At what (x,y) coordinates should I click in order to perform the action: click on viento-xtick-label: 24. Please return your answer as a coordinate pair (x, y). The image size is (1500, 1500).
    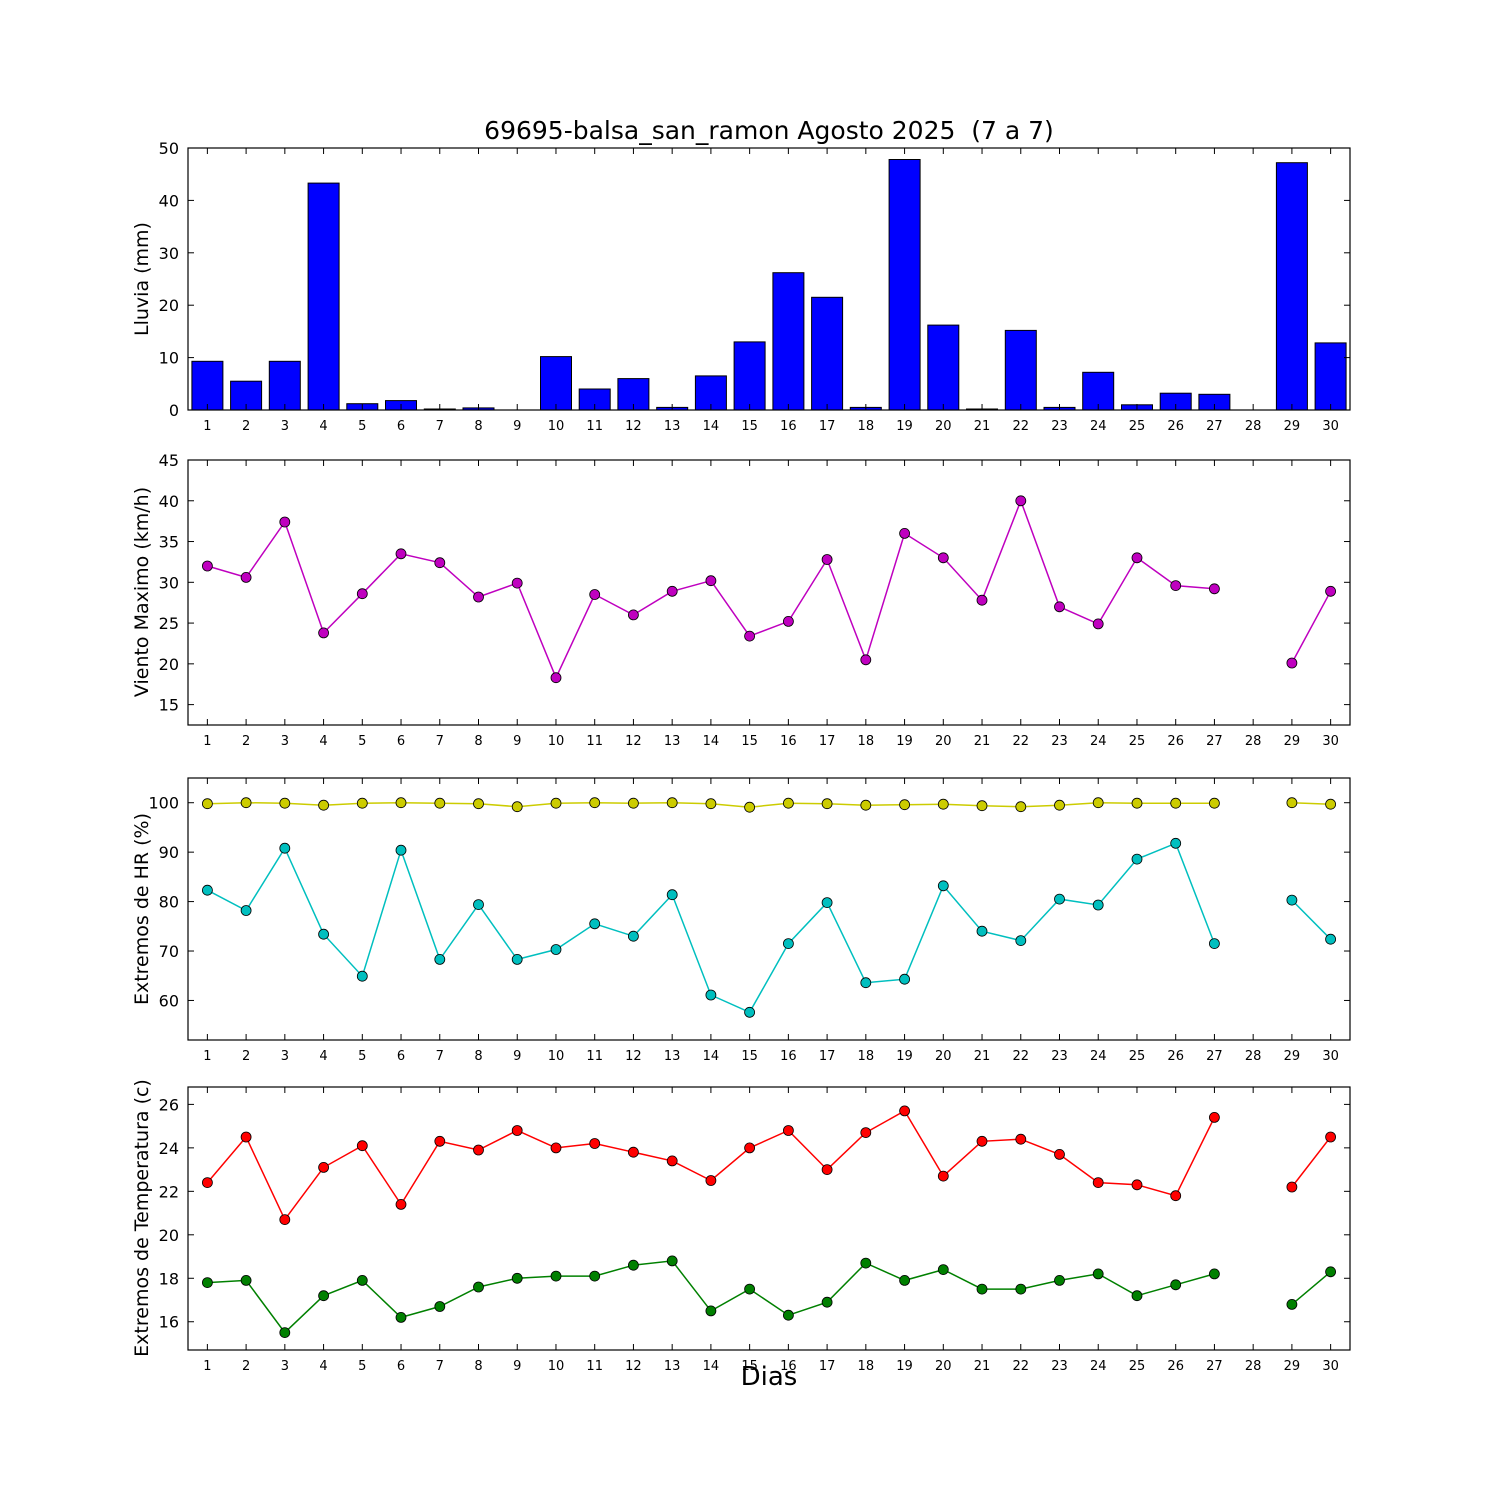
    Looking at the image, I should click on (1098, 741).